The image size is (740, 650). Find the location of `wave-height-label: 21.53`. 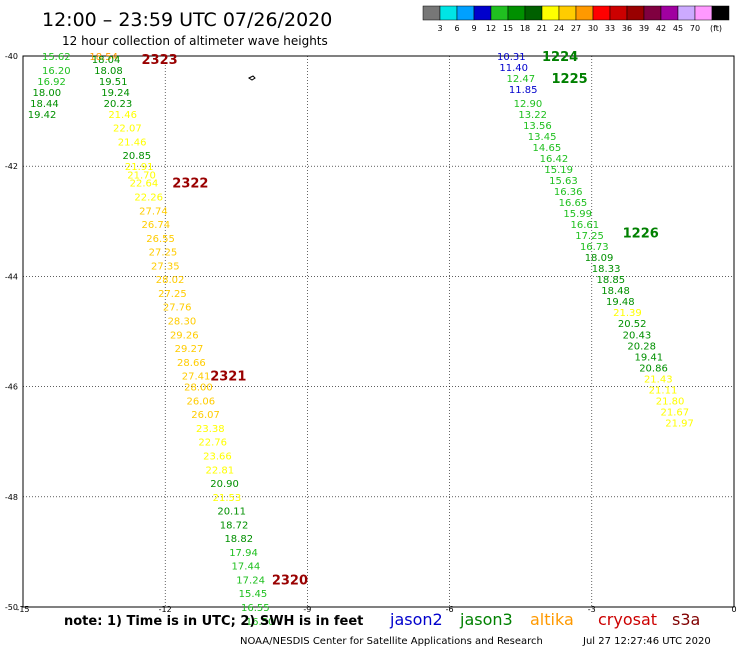

wave-height-label: 21.53 is located at coordinates (227, 498).